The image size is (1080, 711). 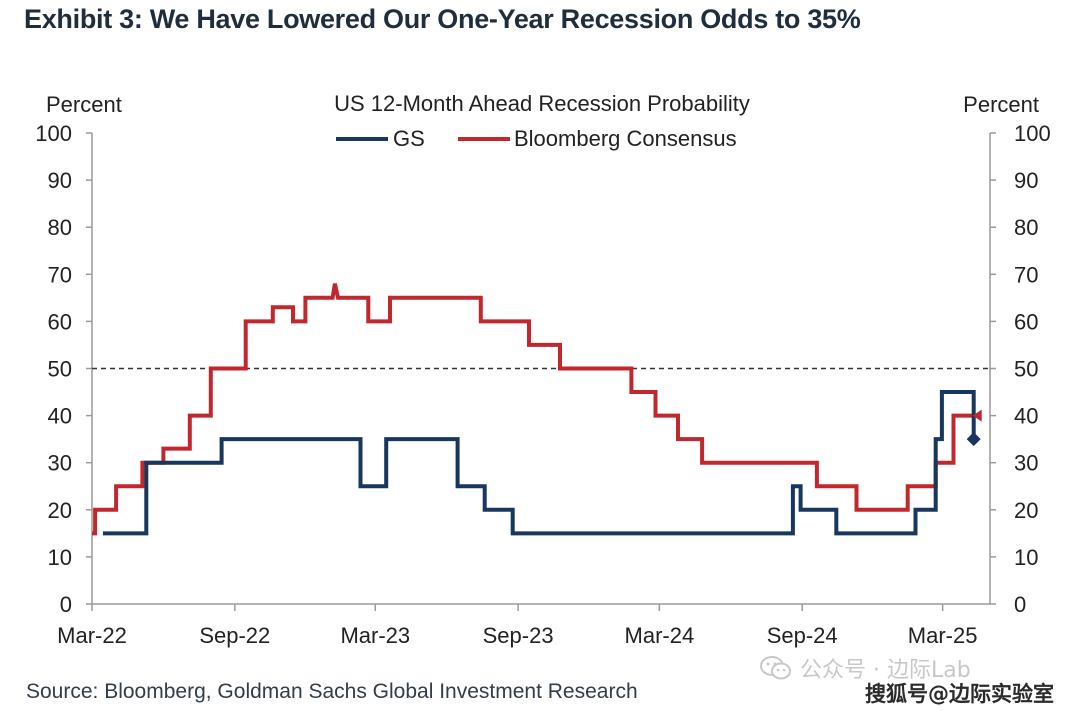 What do you see at coordinates (1026, 369) in the screenshot?
I see `y-tick-label-right: 50` at bounding box center [1026, 369].